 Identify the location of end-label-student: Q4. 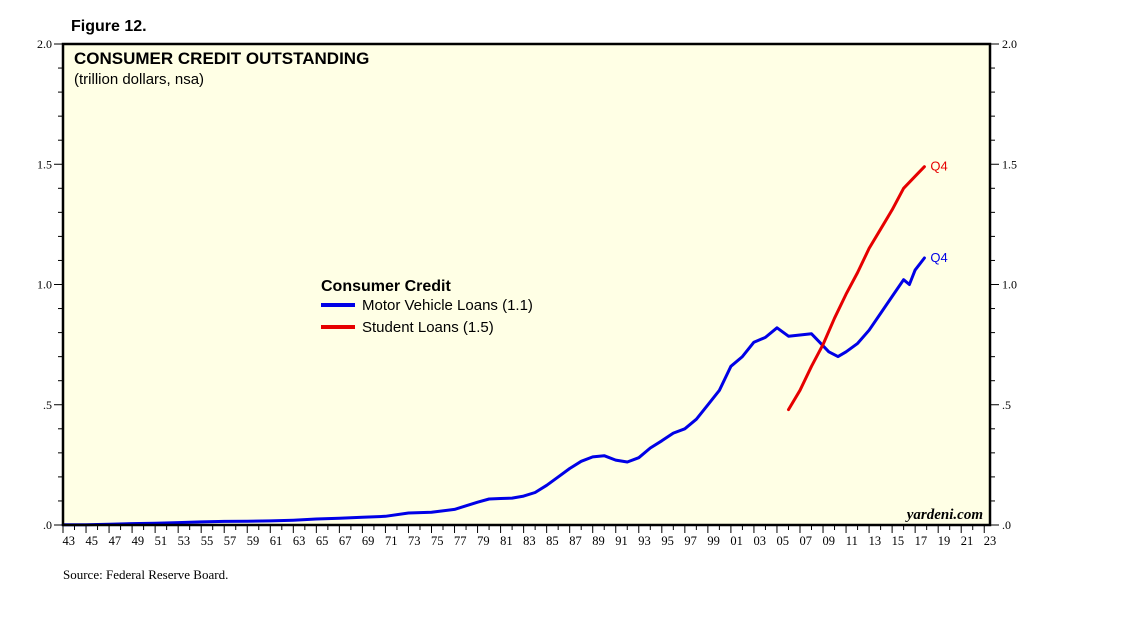
(938, 166).